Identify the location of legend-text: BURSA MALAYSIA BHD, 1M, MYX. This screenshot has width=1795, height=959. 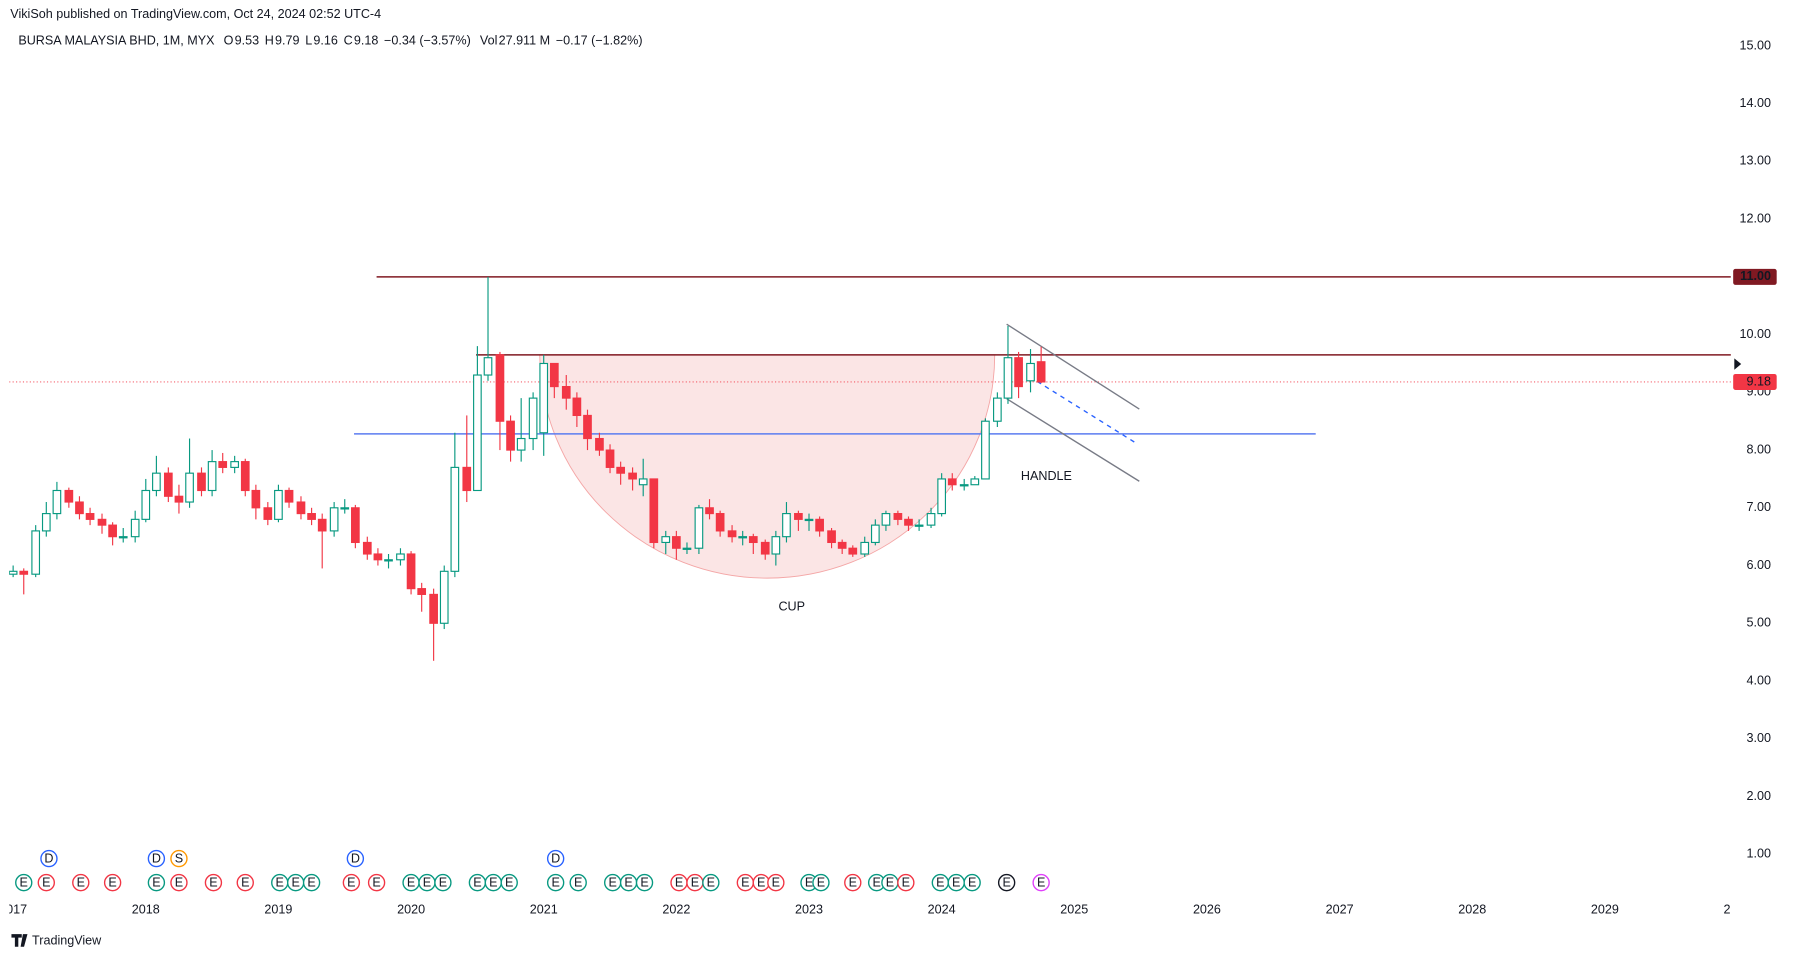
(116, 41).